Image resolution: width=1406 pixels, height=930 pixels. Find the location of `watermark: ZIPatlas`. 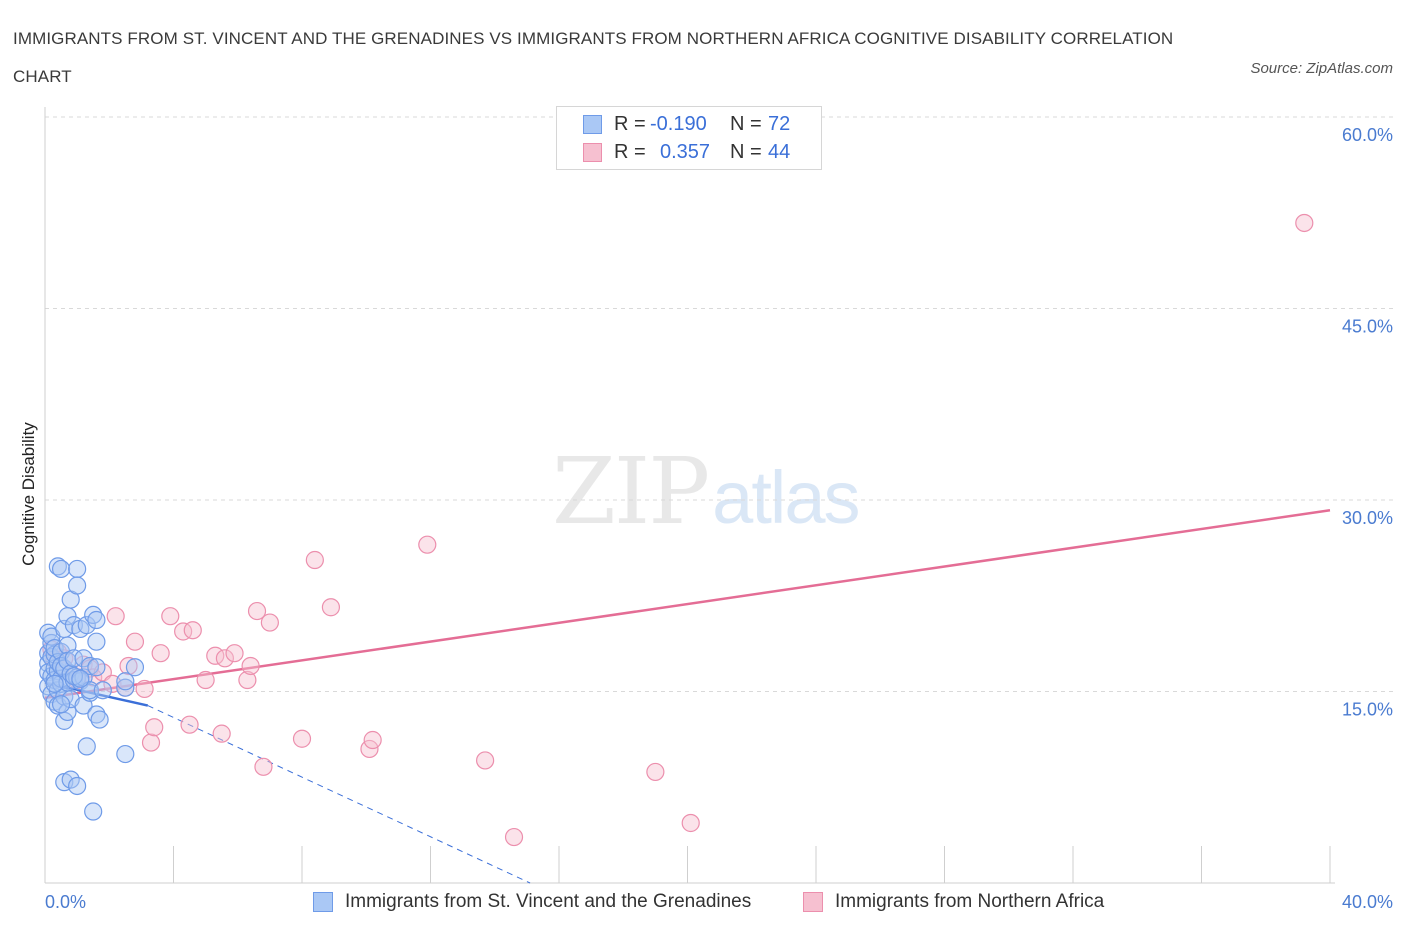

watermark: ZIPatlas is located at coordinates (706, 491).